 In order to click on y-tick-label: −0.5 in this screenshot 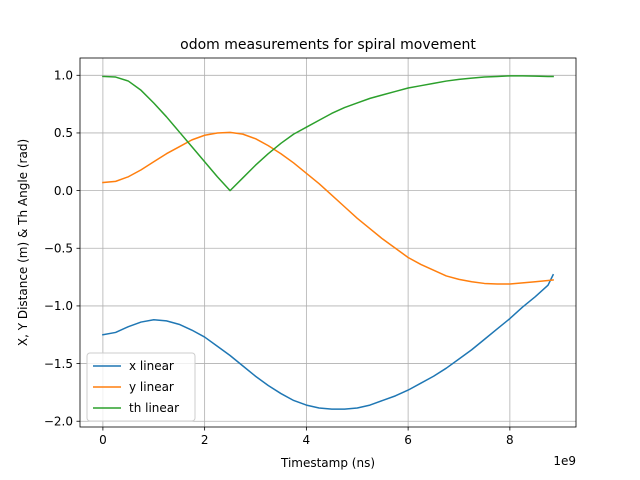, I will do `click(58, 248)`.